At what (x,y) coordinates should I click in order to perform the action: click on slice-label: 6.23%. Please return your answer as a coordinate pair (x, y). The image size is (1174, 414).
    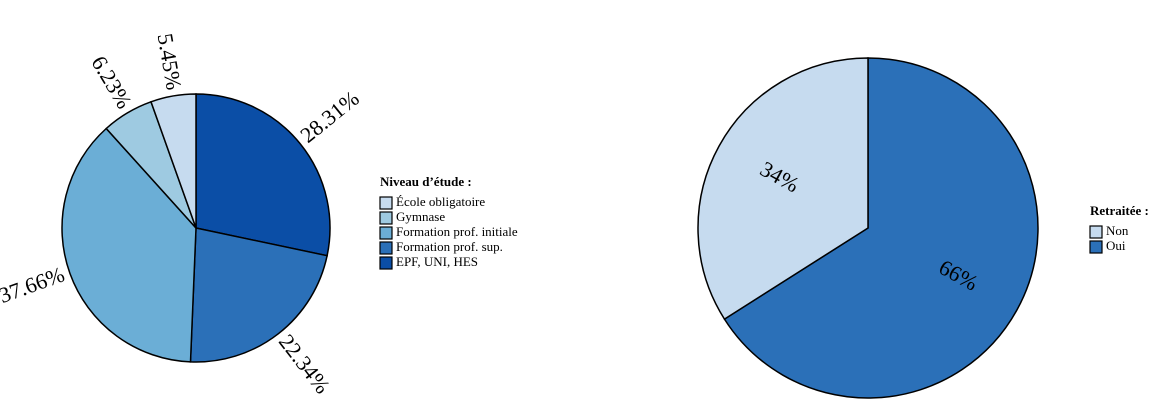
    Looking at the image, I should click on (111, 82).